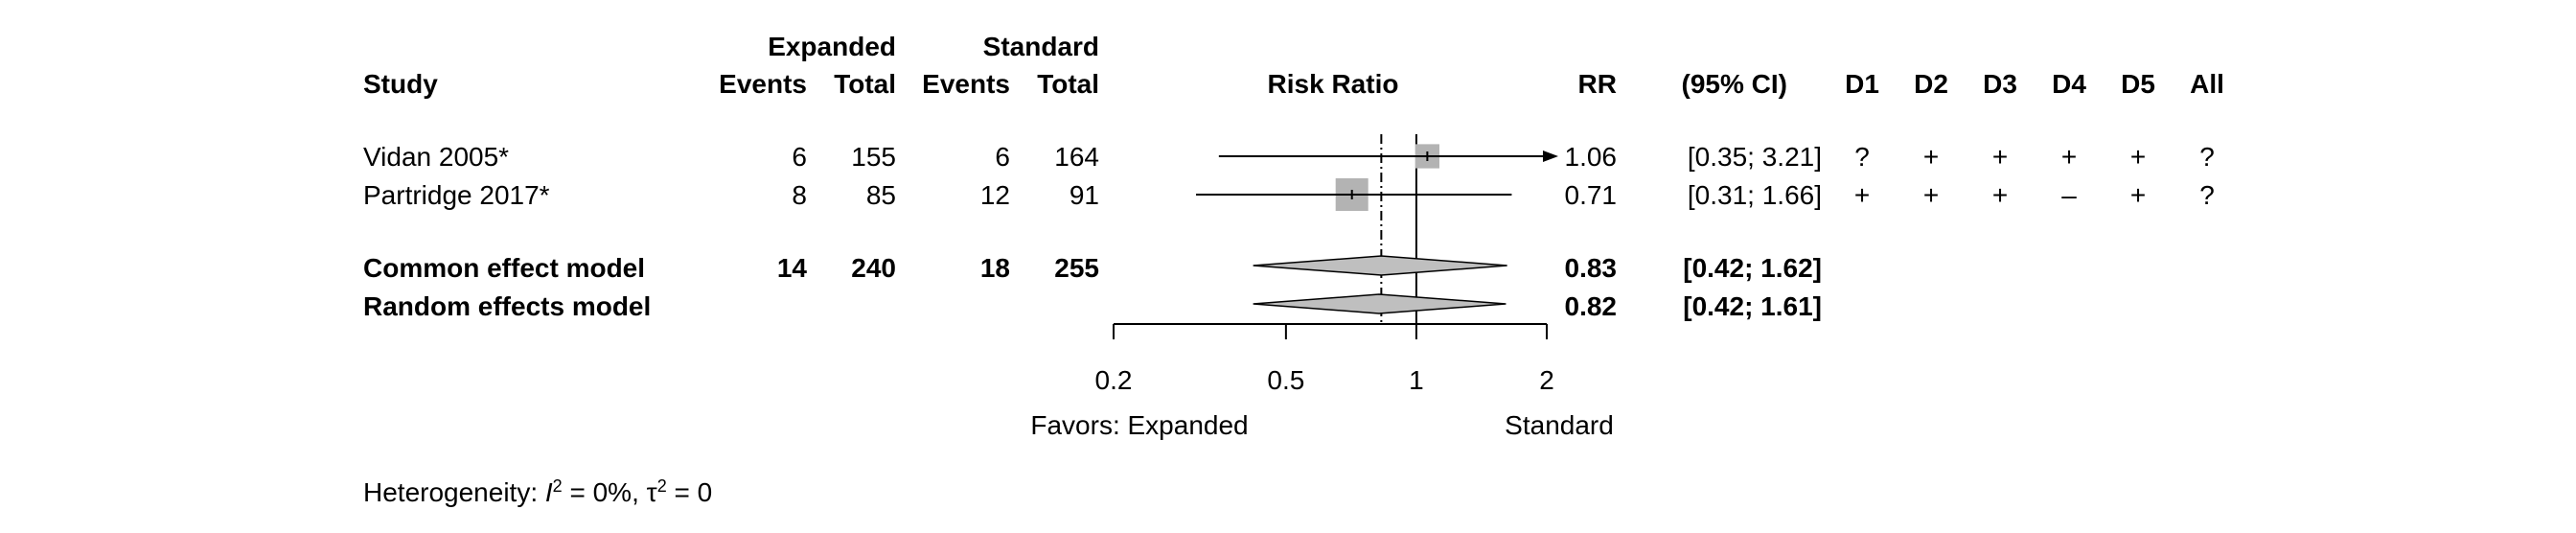 The height and width of the screenshot is (533, 2576). Describe the element at coordinates (1591, 157) in the screenshot. I see `rr-value: 1.06` at that location.